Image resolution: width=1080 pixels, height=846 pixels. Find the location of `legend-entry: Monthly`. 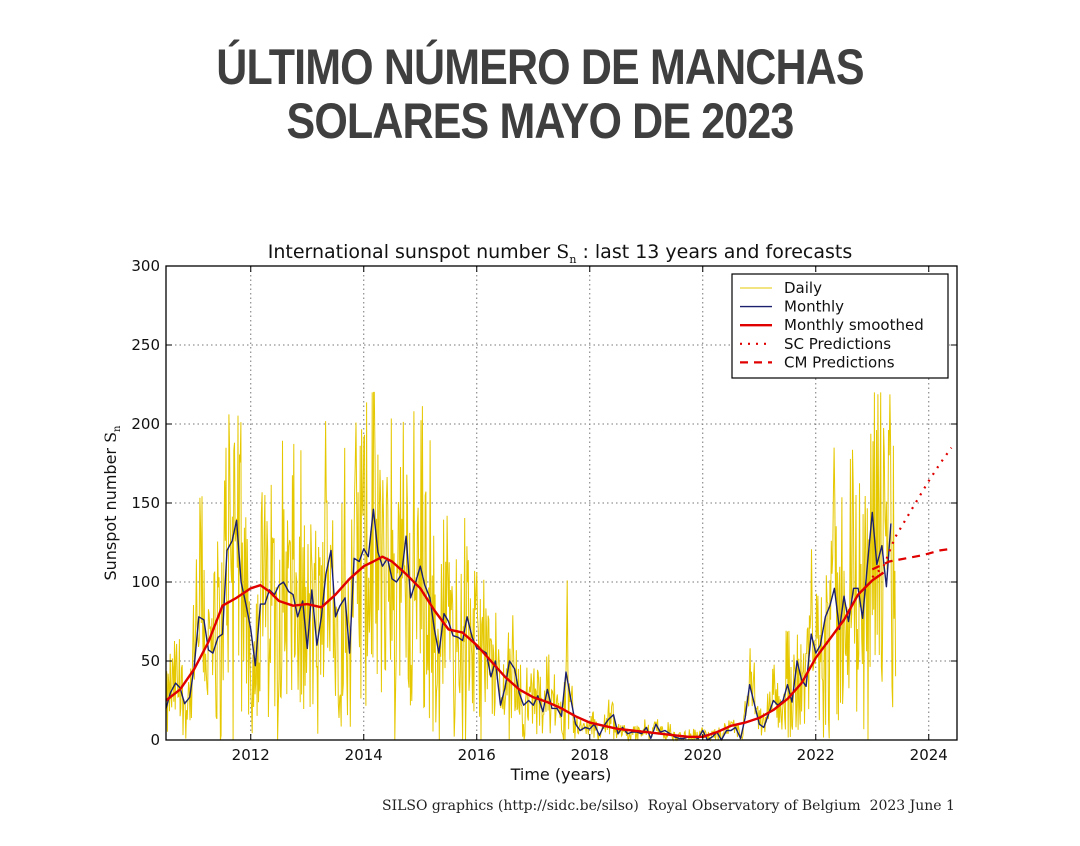

legend-entry: Monthly is located at coordinates (814, 307).